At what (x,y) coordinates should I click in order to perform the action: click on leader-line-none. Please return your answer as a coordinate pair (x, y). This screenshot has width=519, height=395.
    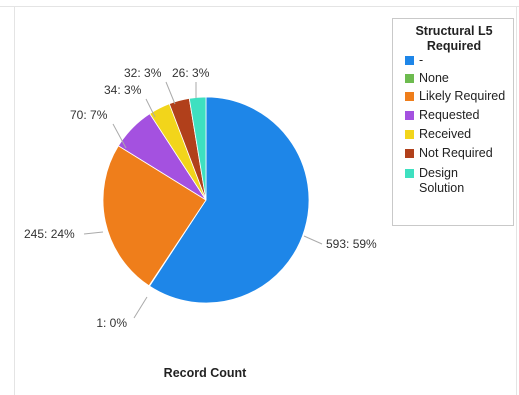
    Looking at the image, I should click on (140, 307).